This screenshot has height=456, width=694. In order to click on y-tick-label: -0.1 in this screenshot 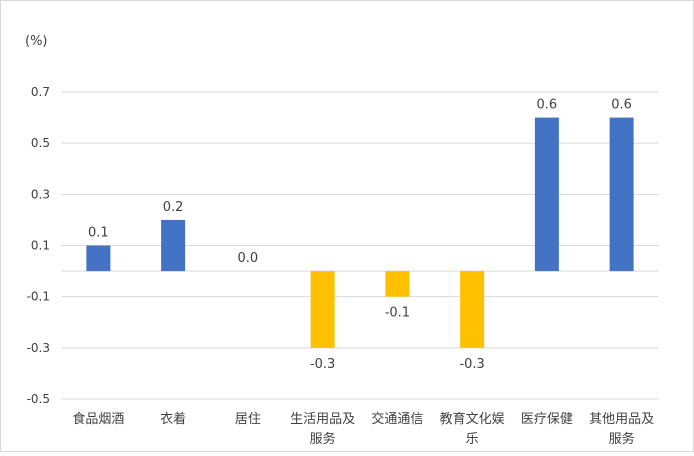, I will do `click(38, 297)`.